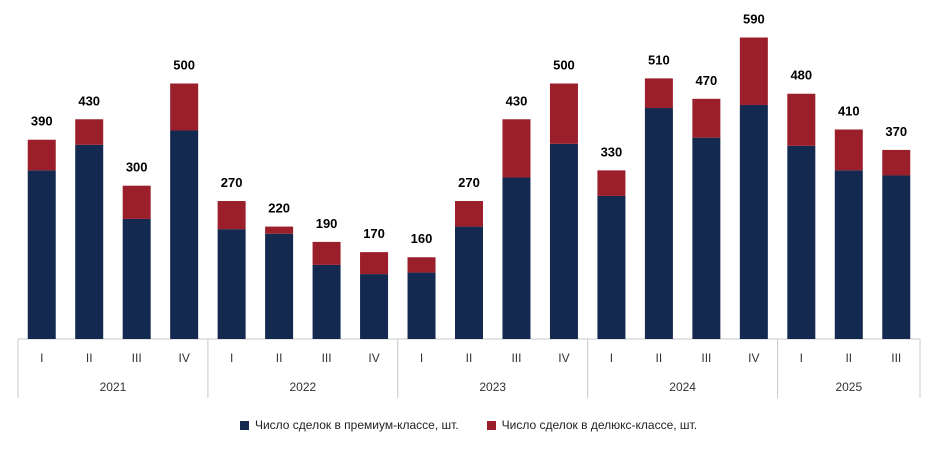 Image resolution: width=937 pixels, height=449 pixels. Describe the element at coordinates (374, 233) in the screenshot. I see `bar-total-label: 170` at that location.